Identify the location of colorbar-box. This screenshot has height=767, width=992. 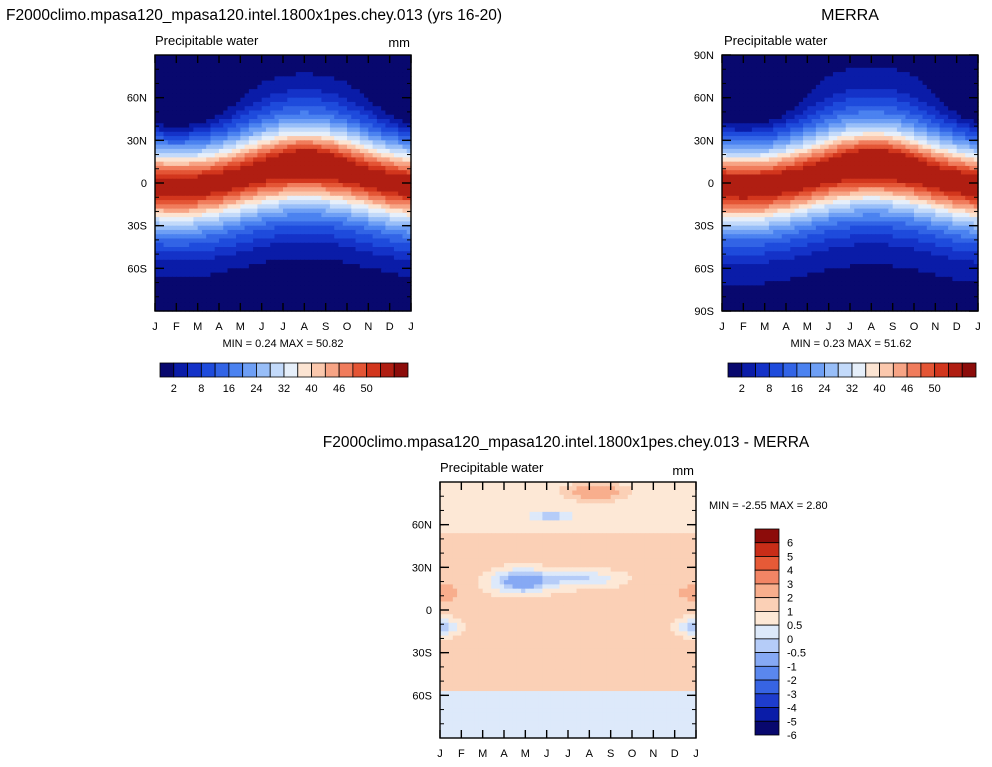
(291, 370).